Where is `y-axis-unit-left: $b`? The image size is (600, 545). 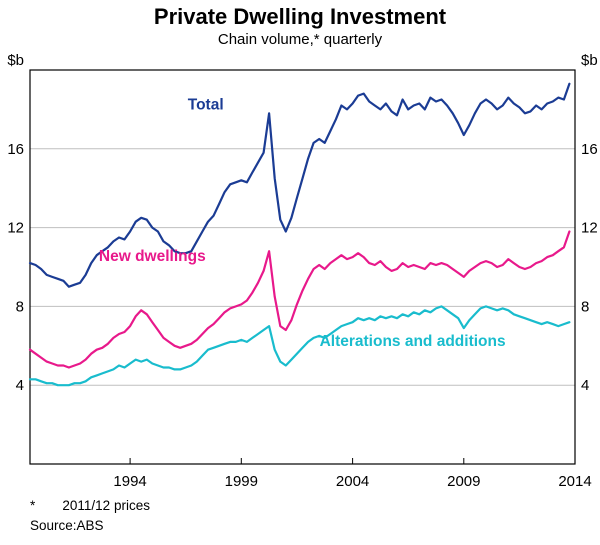
y-axis-unit-left: $b is located at coordinates (15, 60).